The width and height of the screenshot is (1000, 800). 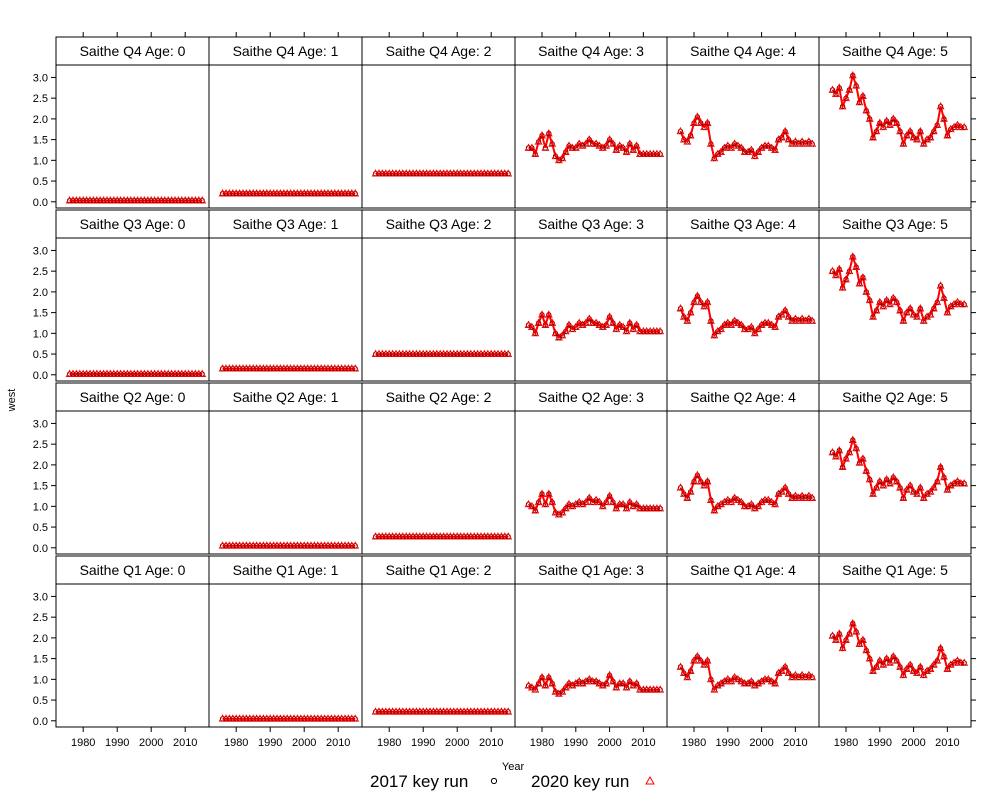 What do you see at coordinates (743, 224) in the screenshot?
I see `strip-label: Saithe Q3 Age: 4` at bounding box center [743, 224].